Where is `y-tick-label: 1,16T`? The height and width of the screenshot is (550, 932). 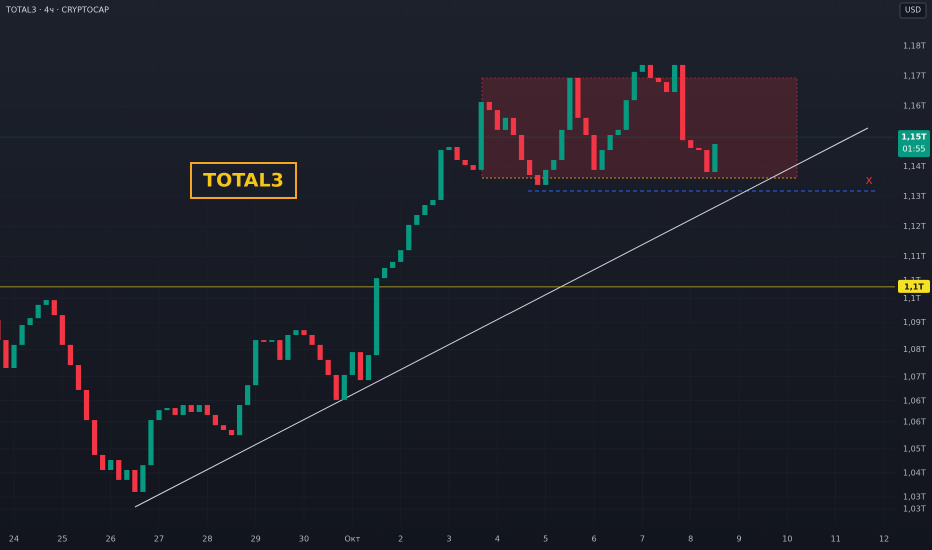 y-tick-label: 1,16T is located at coordinates (914, 106).